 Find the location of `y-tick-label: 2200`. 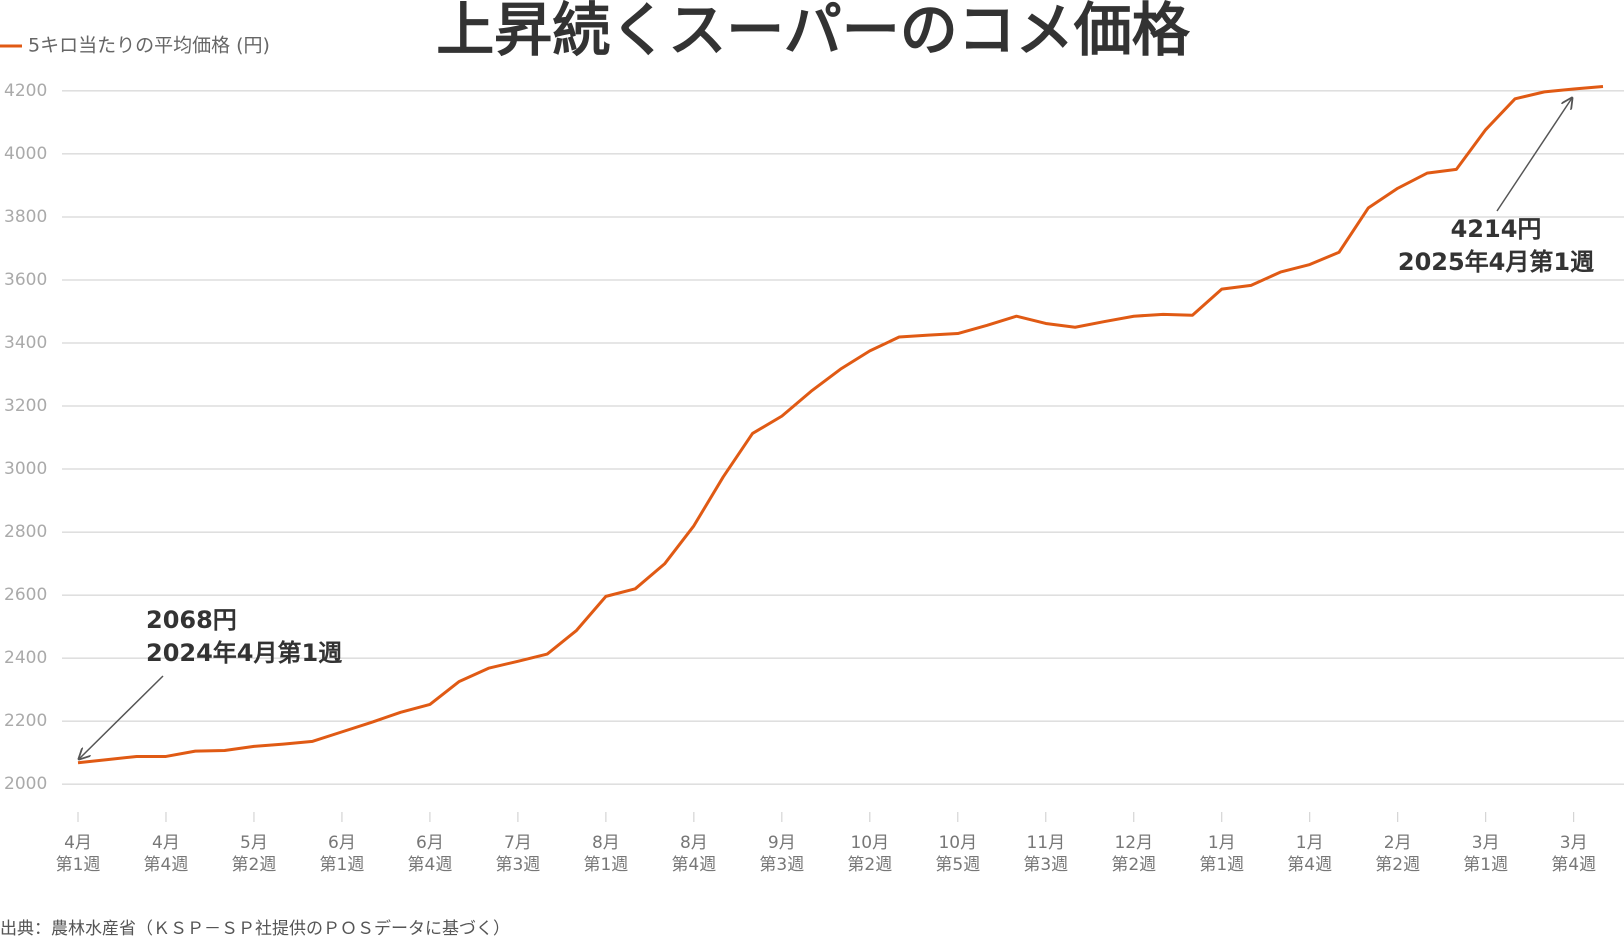

y-tick-label: 2200 is located at coordinates (25, 721).